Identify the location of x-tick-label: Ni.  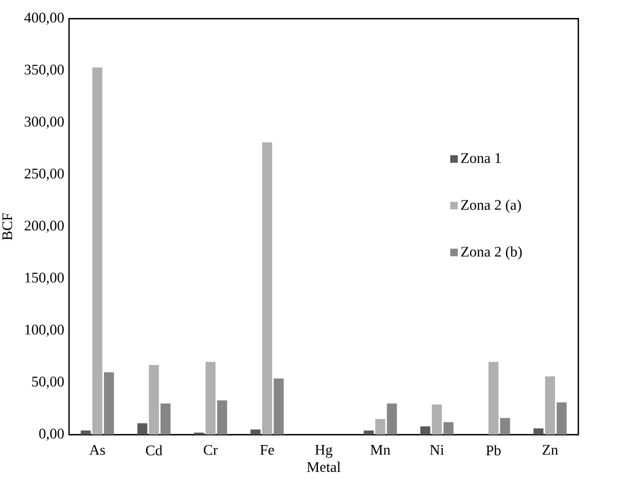
(437, 450).